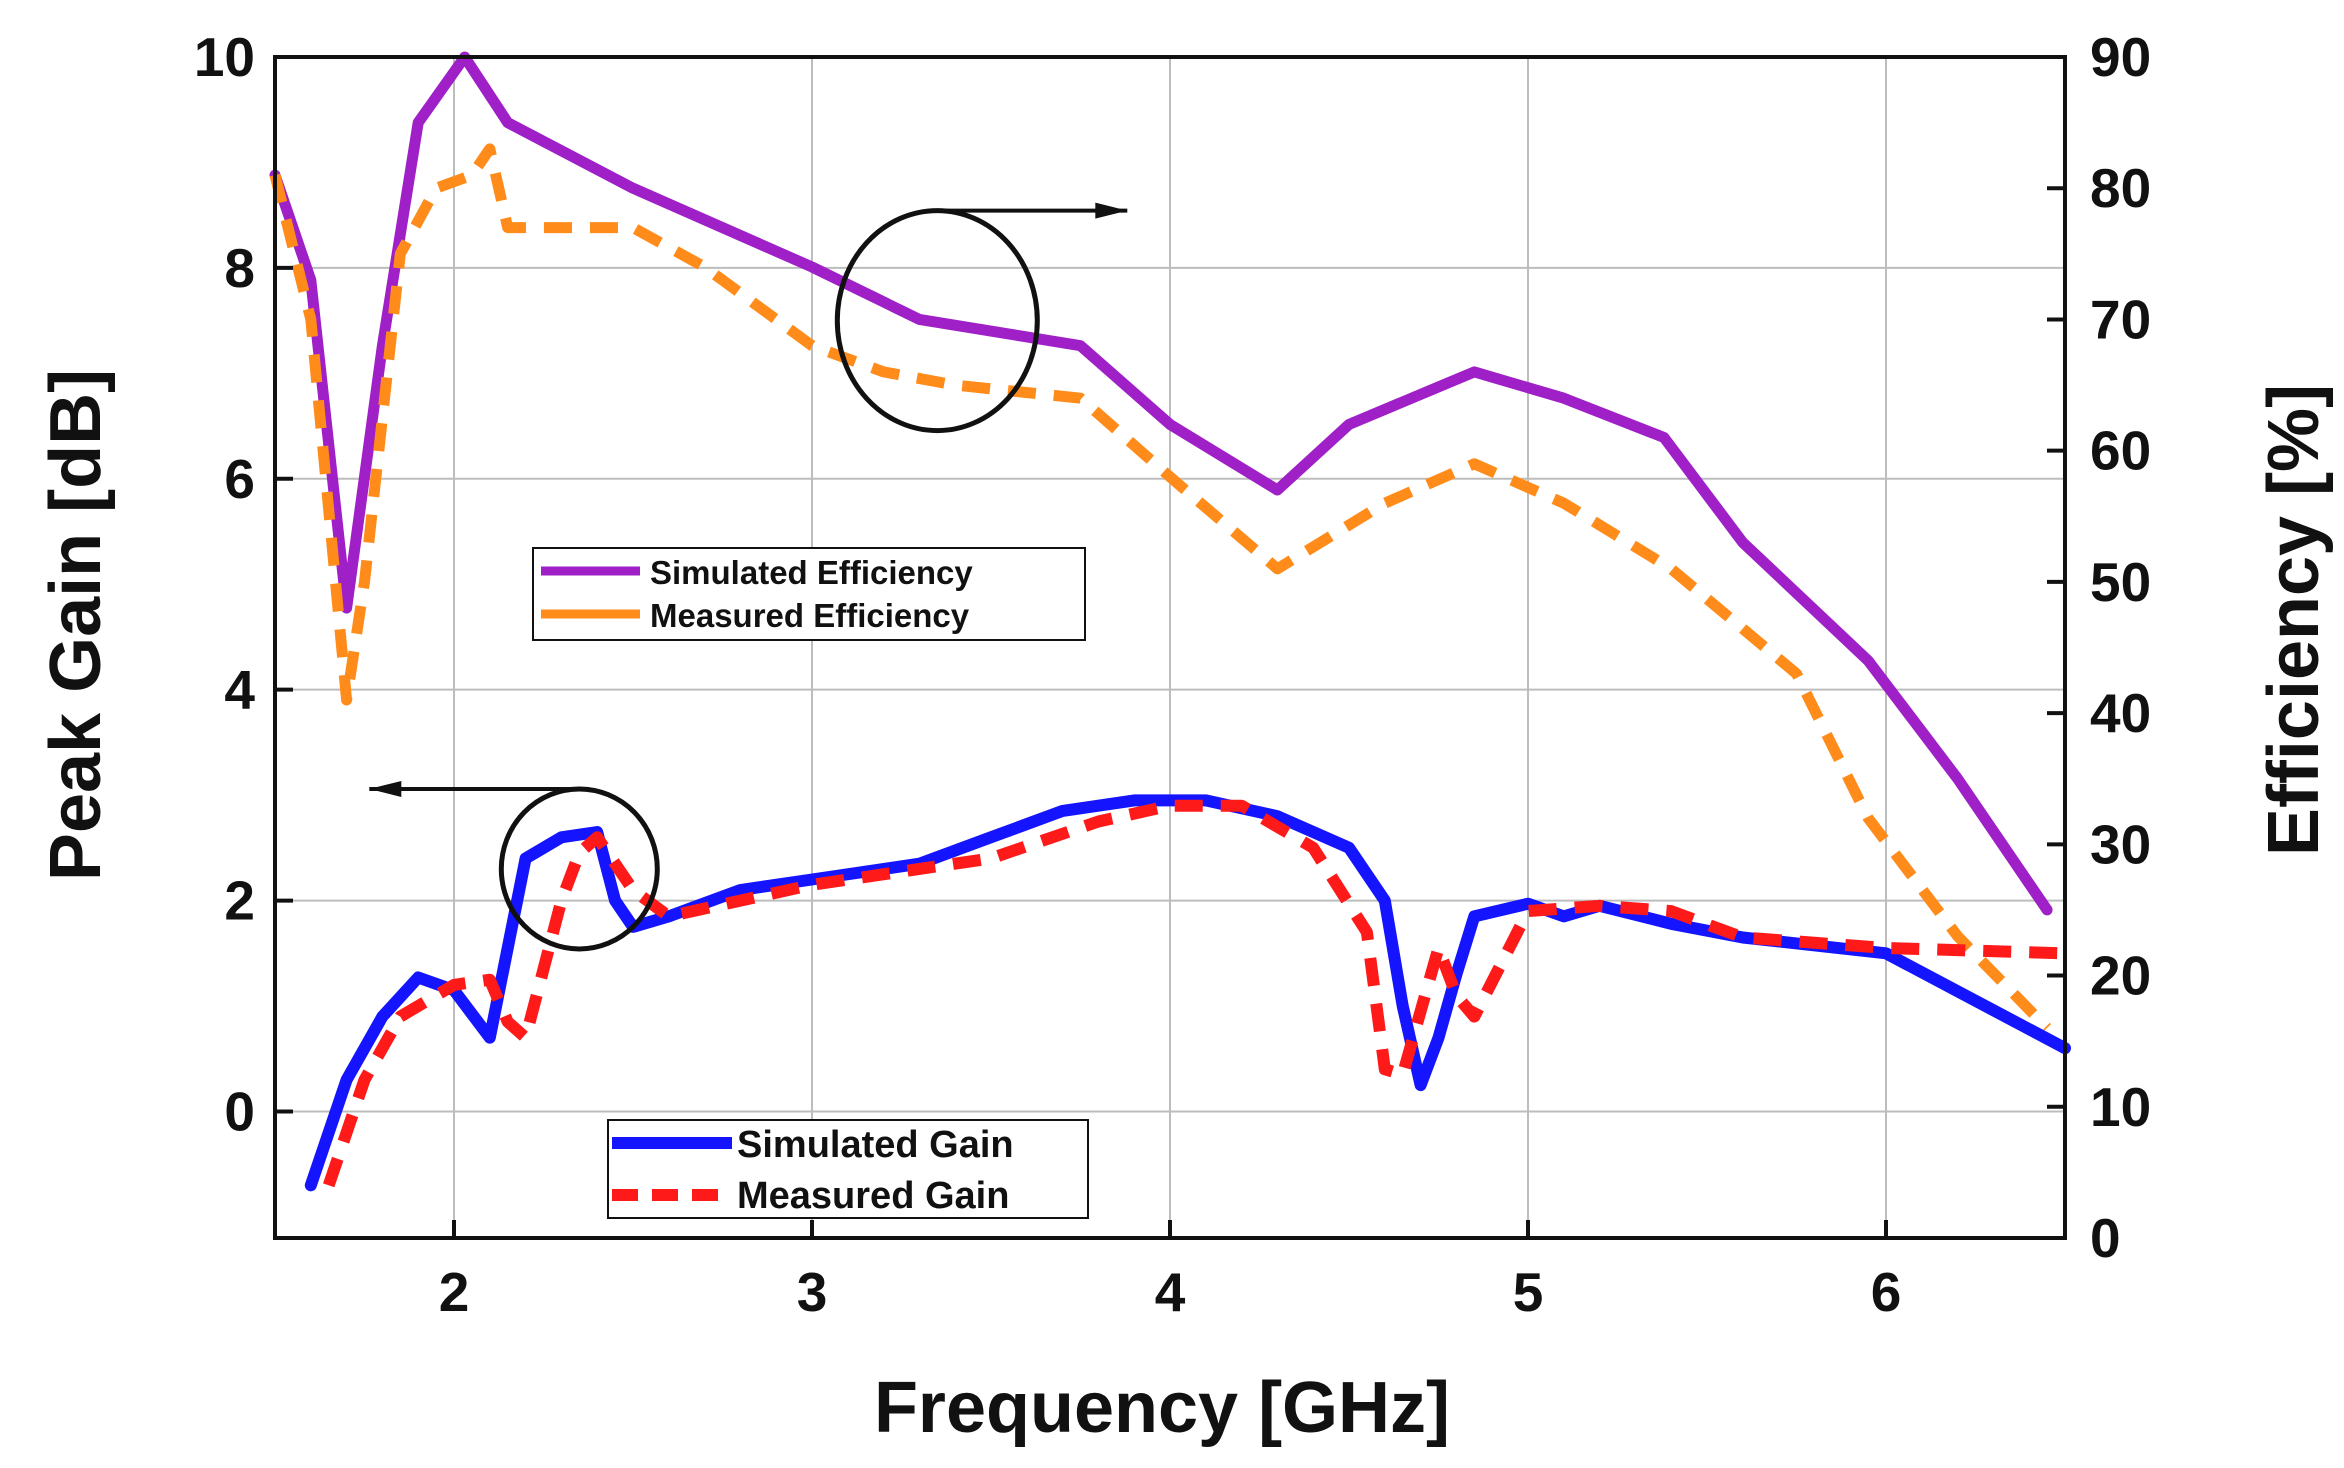  Describe the element at coordinates (2120, 188) in the screenshot. I see `y2-tick-label: 80` at that location.